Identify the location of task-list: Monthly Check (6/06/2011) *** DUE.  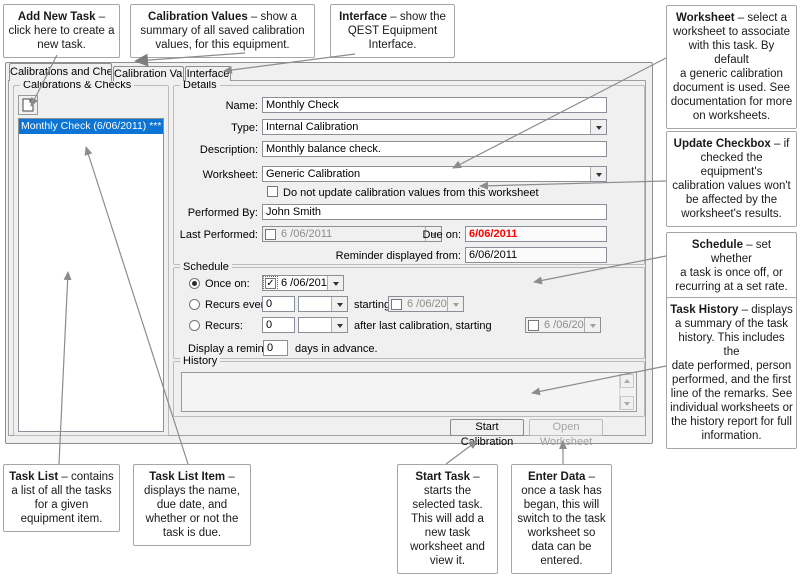
(91, 275).